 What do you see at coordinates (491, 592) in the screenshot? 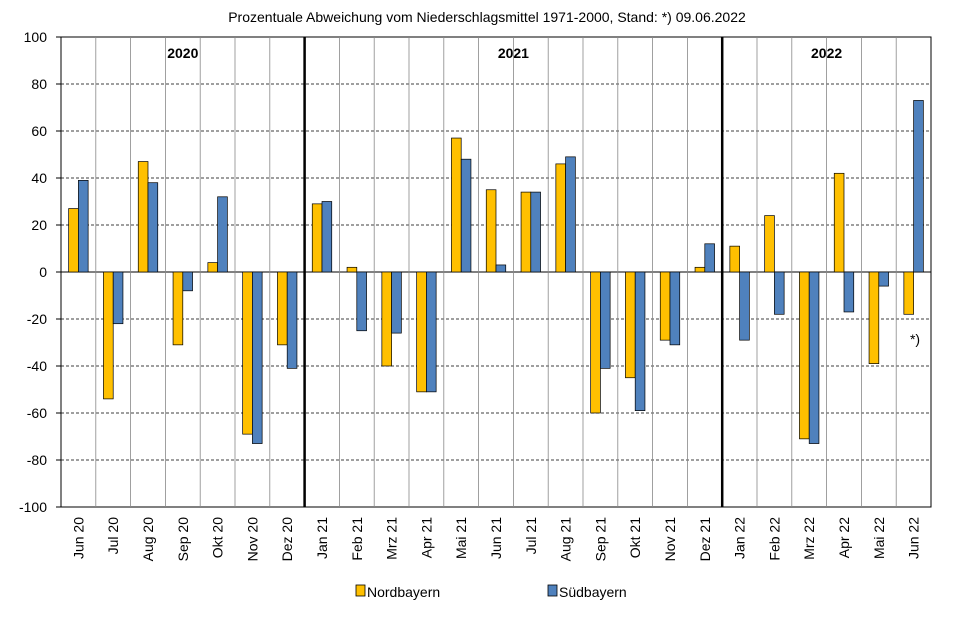
I see `legend: Nordbayern Südbayern` at bounding box center [491, 592].